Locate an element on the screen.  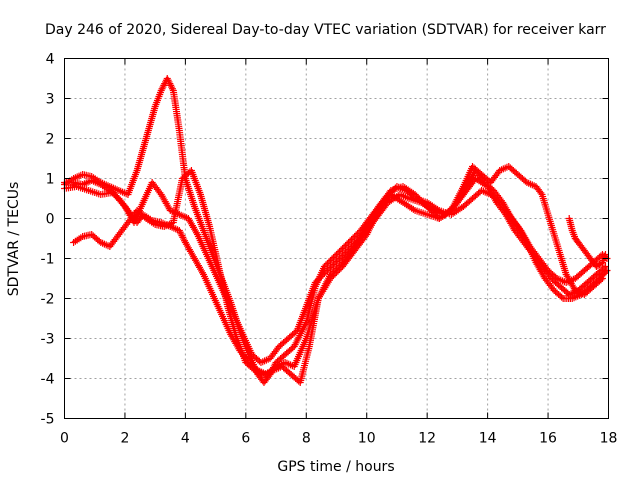
x-tick-label: 16 is located at coordinates (548, 439).